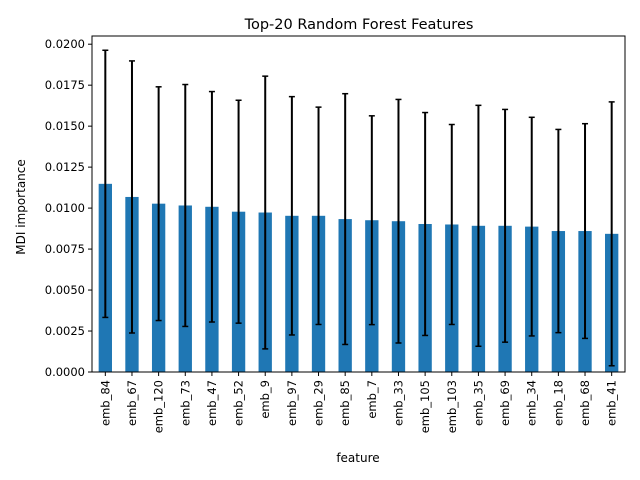 This screenshot has height=480, width=640. What do you see at coordinates (65, 372) in the screenshot?
I see `y-tick-label: 0.0000` at bounding box center [65, 372].